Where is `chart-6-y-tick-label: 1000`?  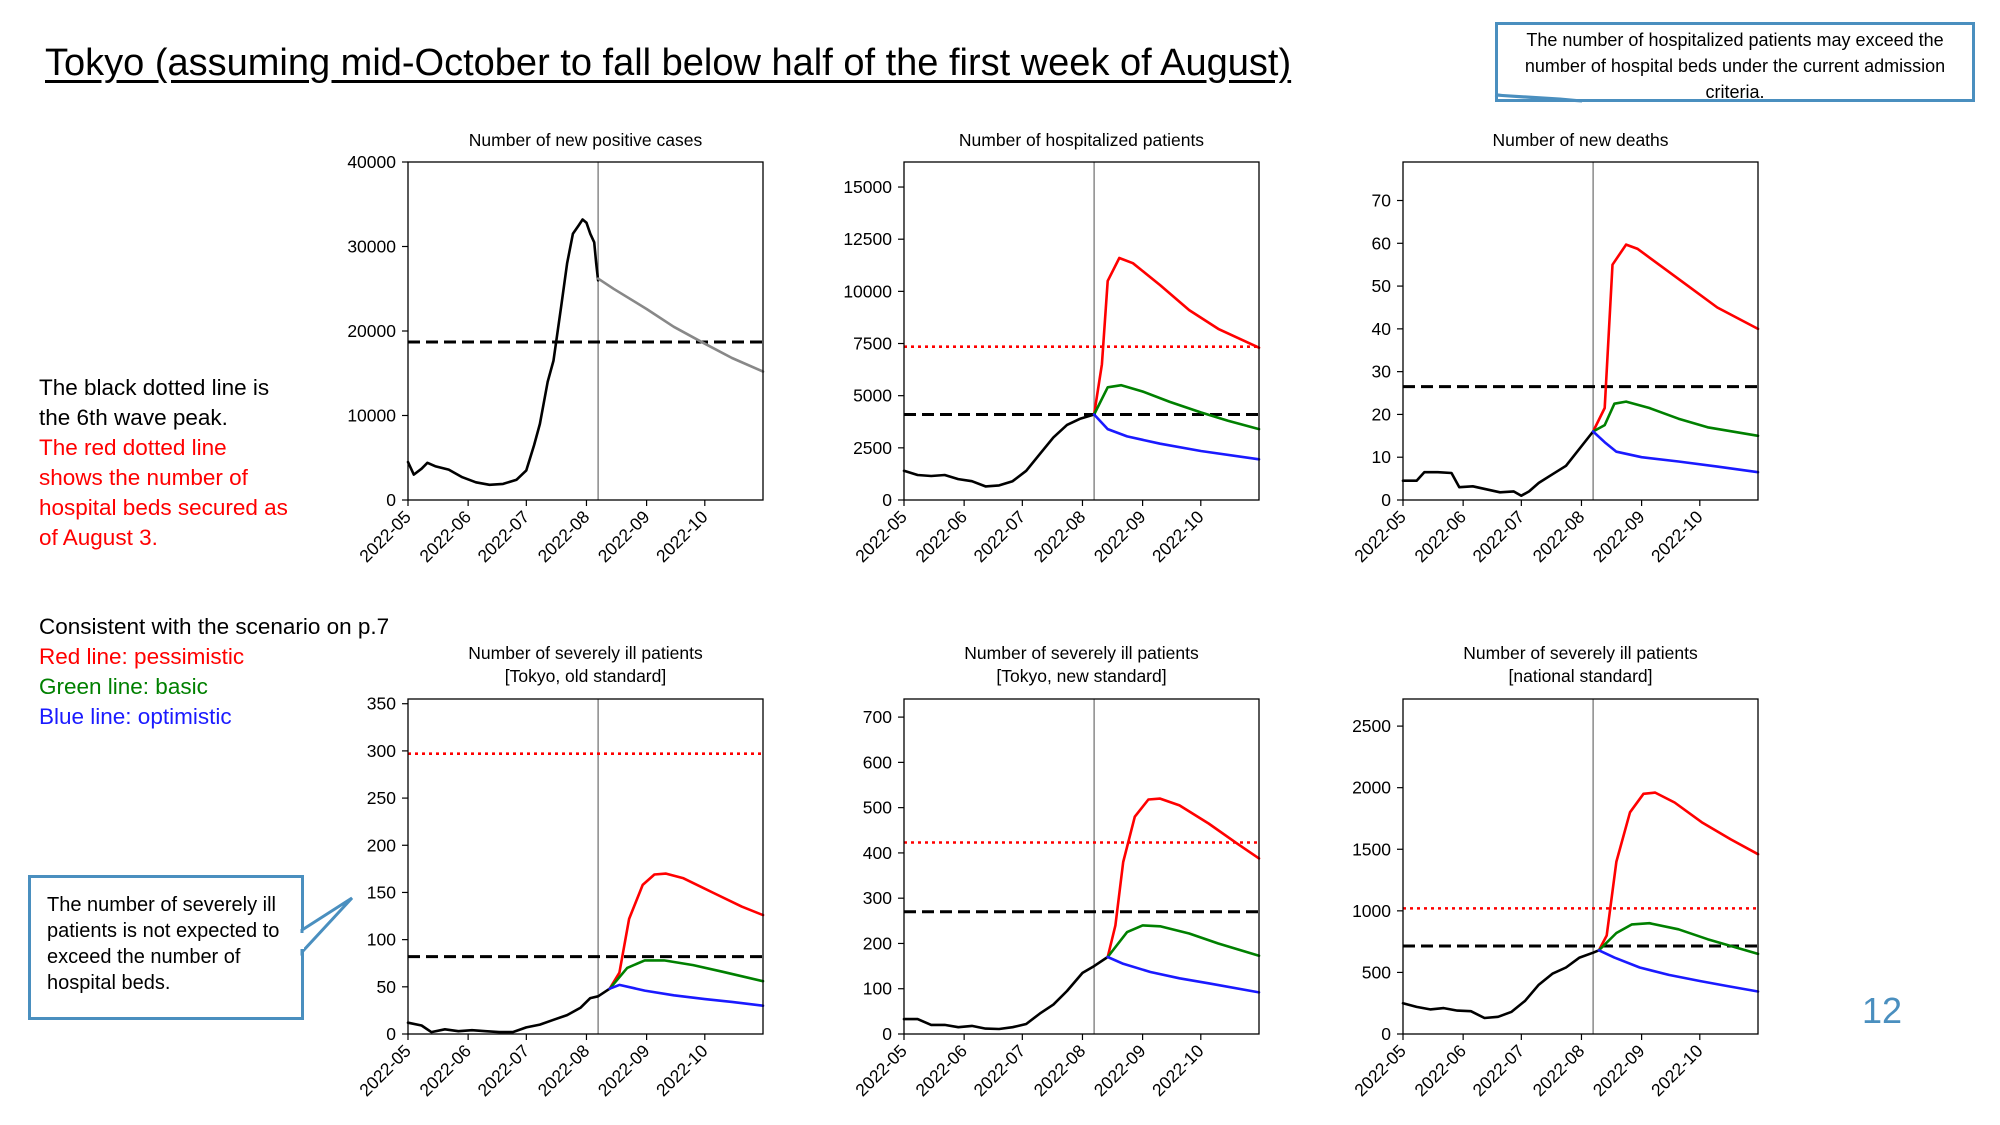 chart-6-y-tick-label: 1000 is located at coordinates (1371, 911).